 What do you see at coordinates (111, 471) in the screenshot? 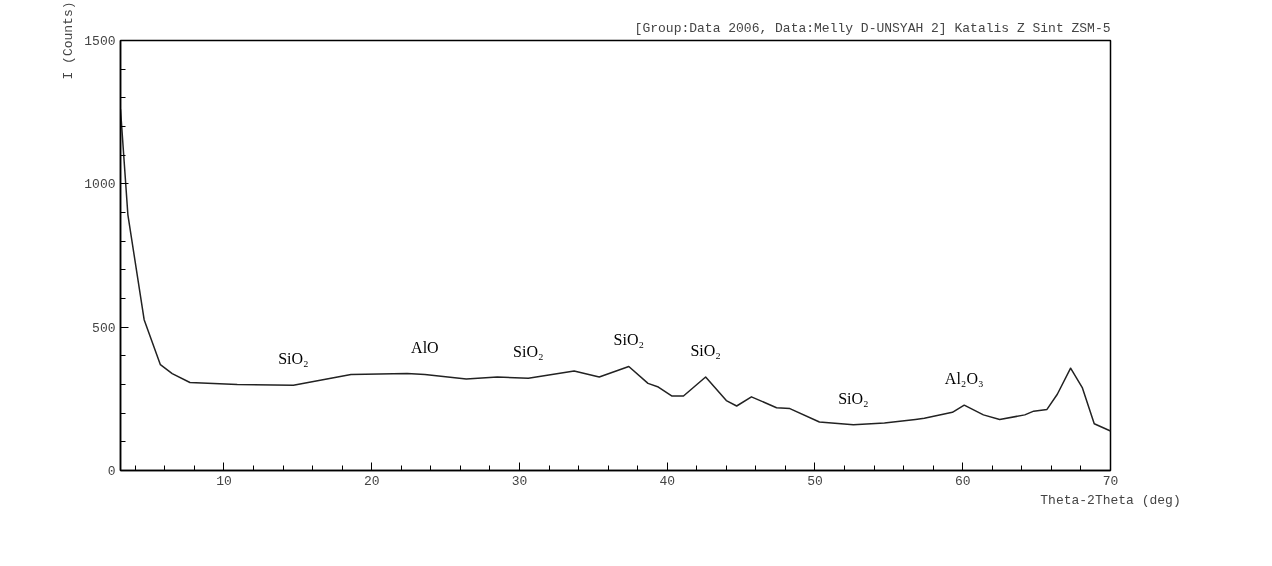
I see `y-tick-label: 0` at bounding box center [111, 471].